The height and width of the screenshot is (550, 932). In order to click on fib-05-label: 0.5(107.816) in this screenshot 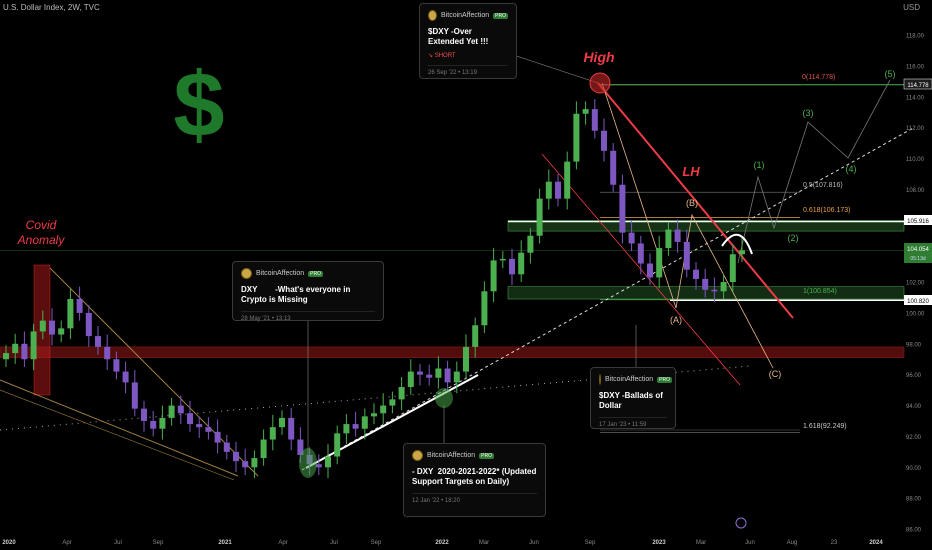, I will do `click(823, 185)`.